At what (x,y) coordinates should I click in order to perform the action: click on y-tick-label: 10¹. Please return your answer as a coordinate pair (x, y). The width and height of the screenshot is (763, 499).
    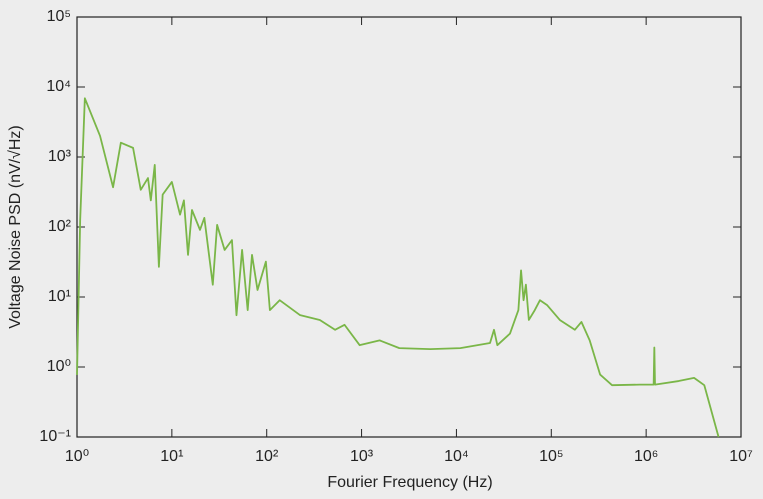
    Looking at the image, I should click on (59, 296).